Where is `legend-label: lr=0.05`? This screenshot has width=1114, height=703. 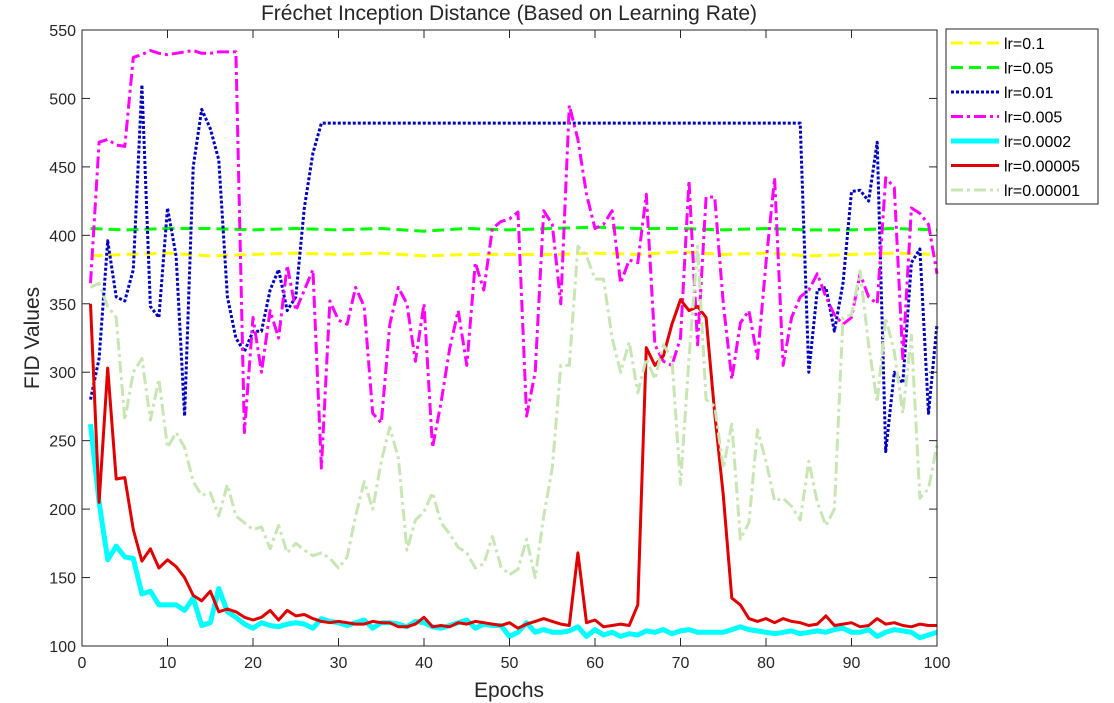 legend-label: lr=0.05 is located at coordinates (1028, 69).